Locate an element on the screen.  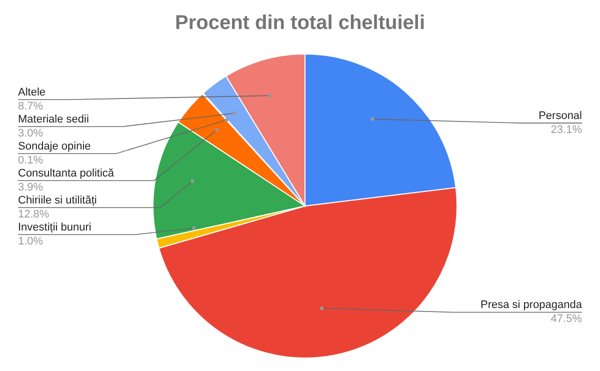
slice-label: Chiriile si utilități is located at coordinates (57, 200).